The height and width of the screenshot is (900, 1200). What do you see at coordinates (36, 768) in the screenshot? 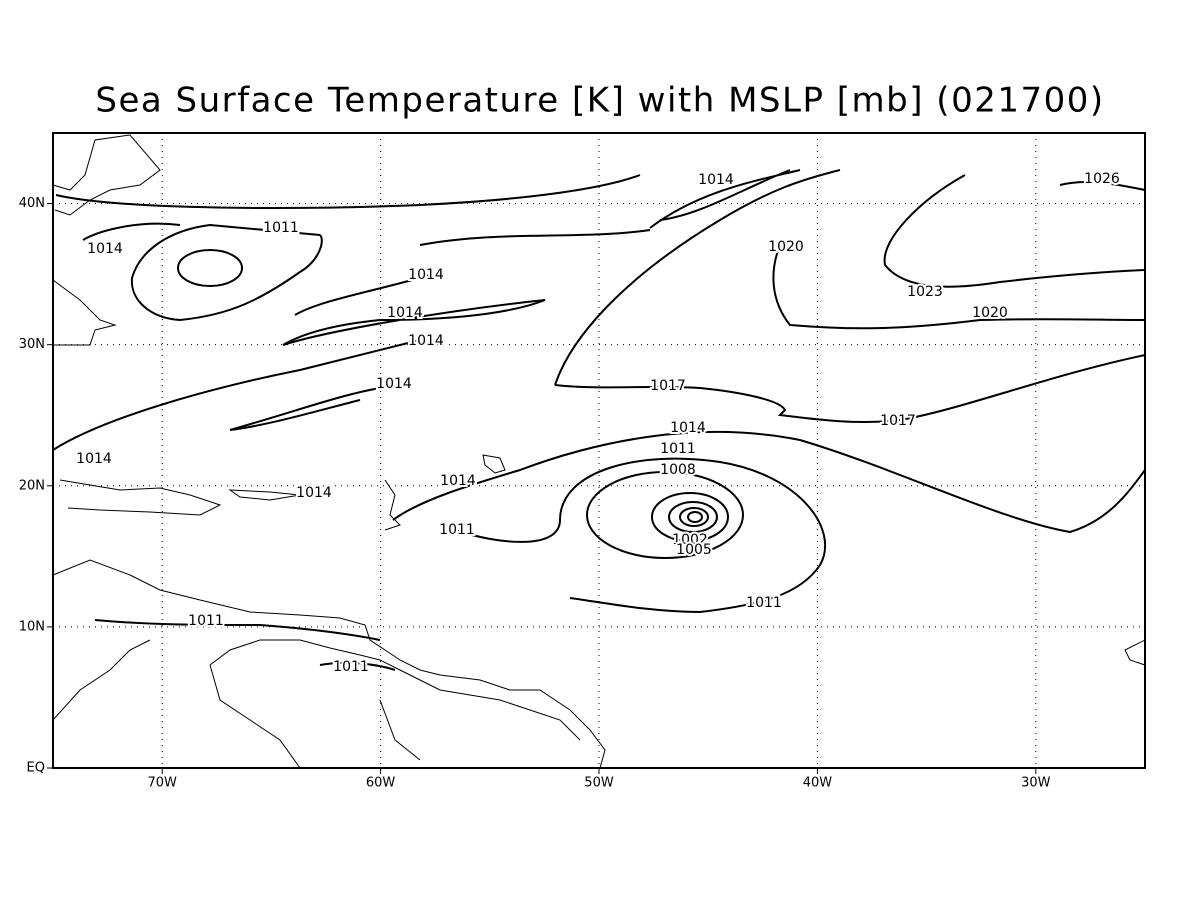
I see `y-tick-label: EQ` at bounding box center [36, 768].